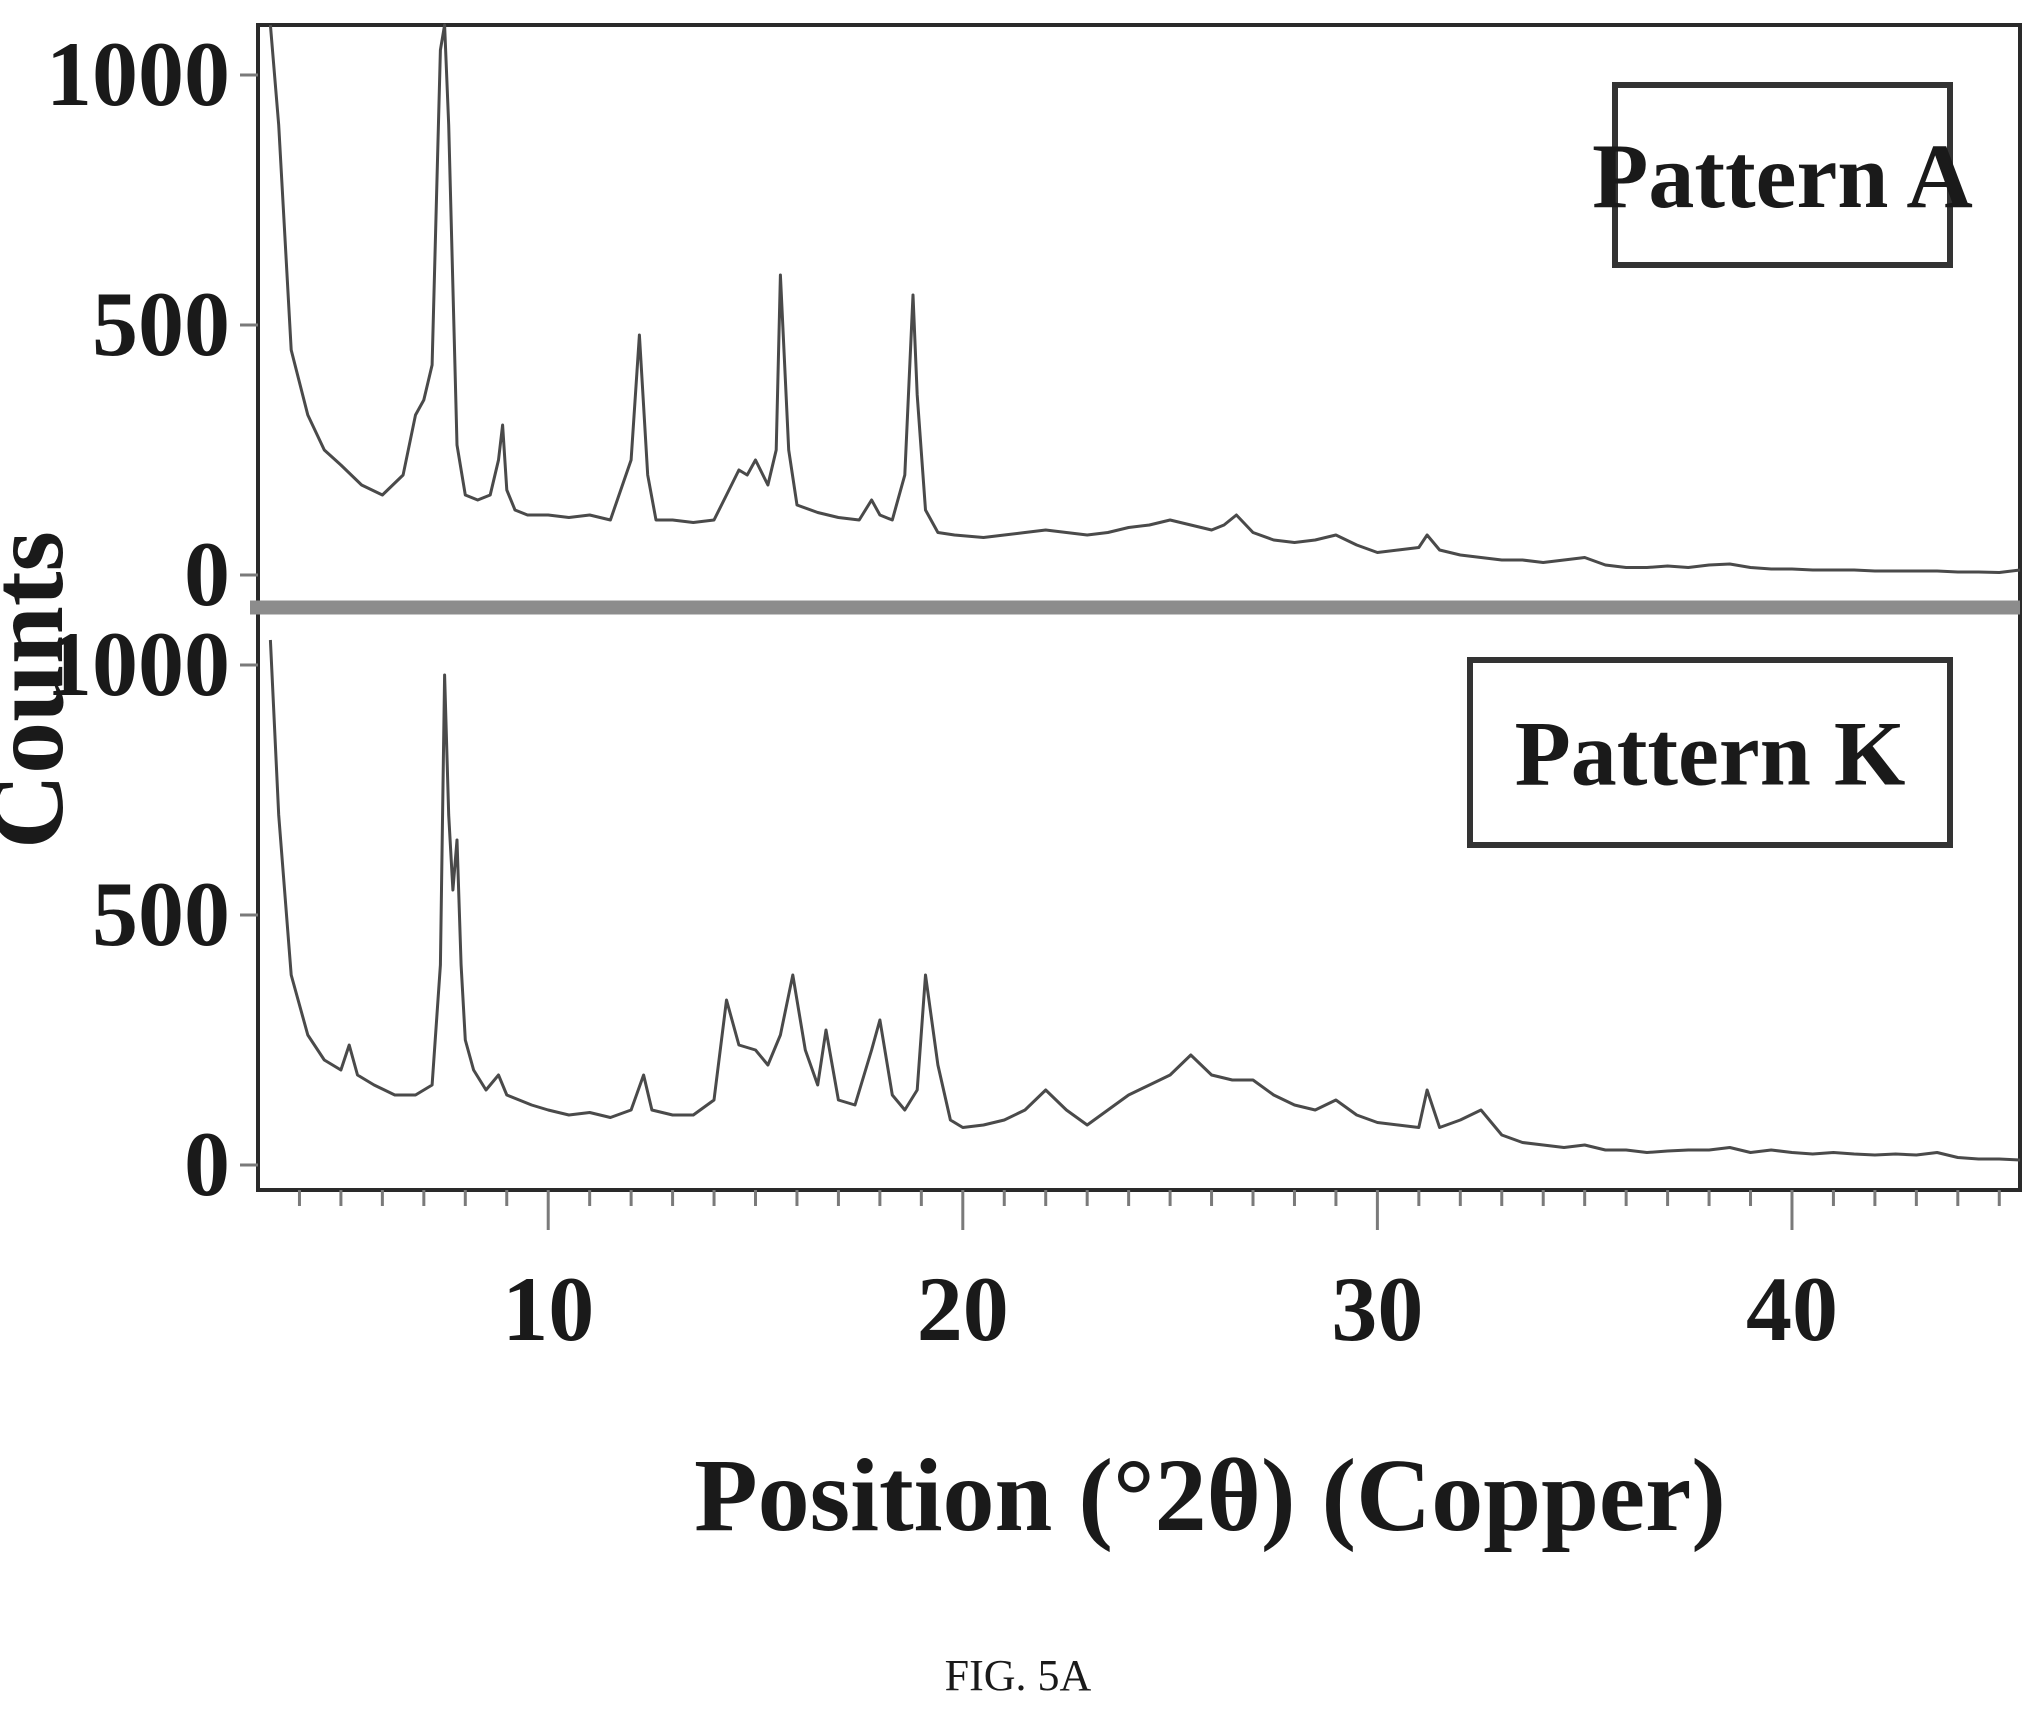 Image resolution: width=2043 pixels, height=1720 pixels. I want to click on legend-layer: Pattern A Pattern K, so click(1720, 465).